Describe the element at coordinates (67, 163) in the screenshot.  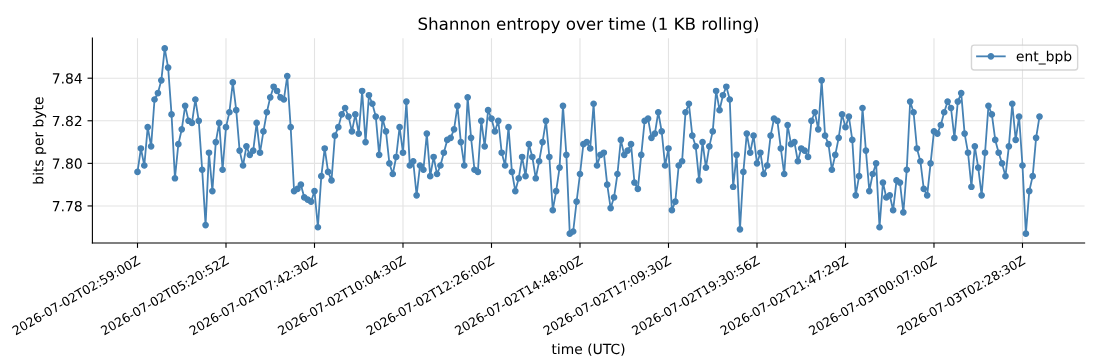
I see `y-tick-label: 7.80` at that location.